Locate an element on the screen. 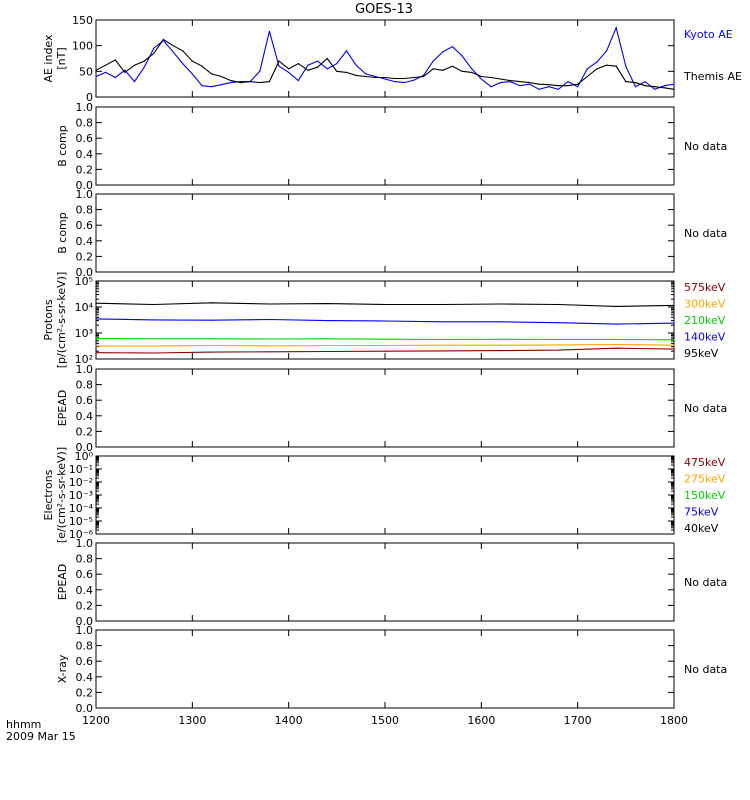  ytick-label-xray: 0.2 is located at coordinates (85, 692).